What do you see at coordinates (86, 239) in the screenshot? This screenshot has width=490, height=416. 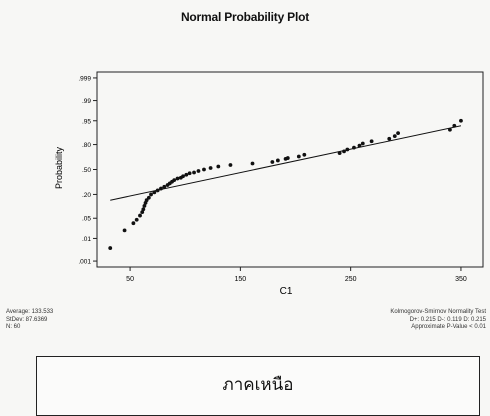 I see `y-tick-label: .01` at bounding box center [86, 239].